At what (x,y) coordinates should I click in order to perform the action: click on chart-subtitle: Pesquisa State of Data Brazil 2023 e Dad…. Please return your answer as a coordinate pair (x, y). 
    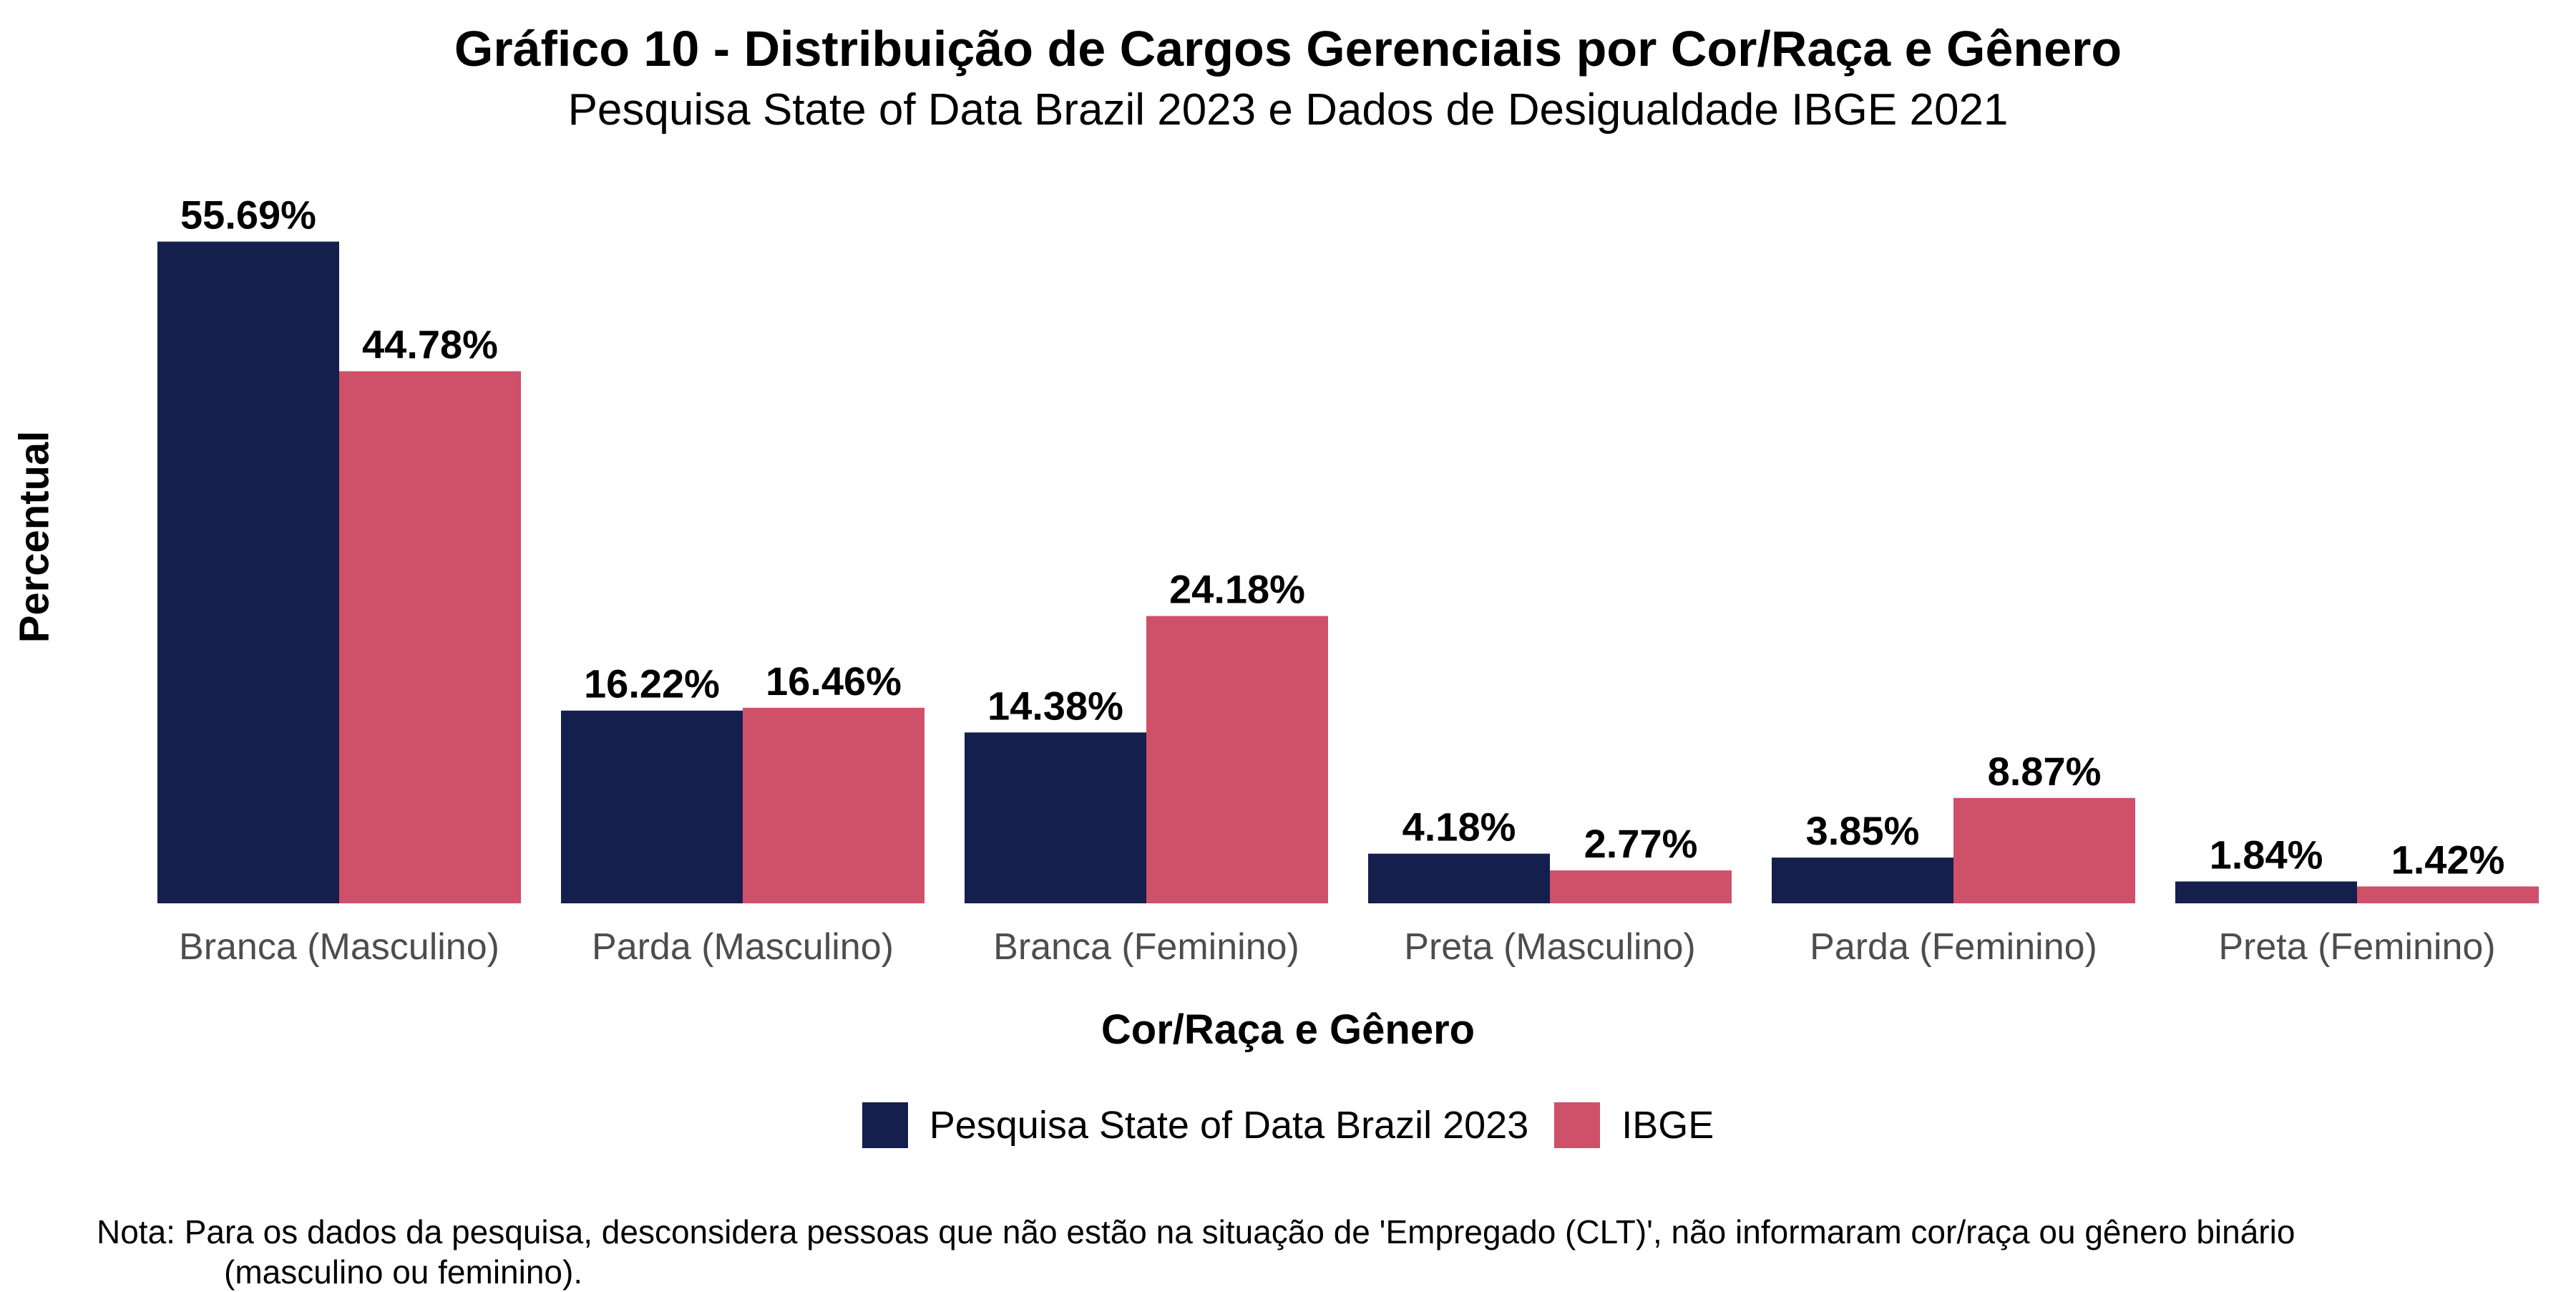
    Looking at the image, I should click on (1288, 110).